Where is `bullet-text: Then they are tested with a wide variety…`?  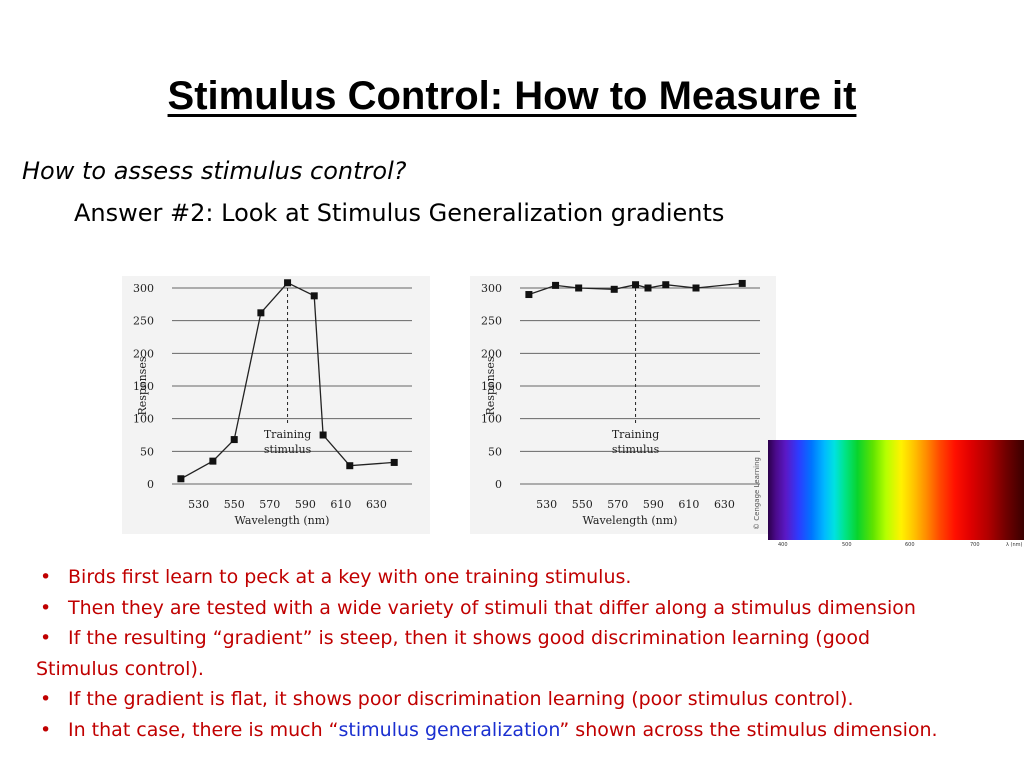 bullet-text: Then they are tested with a wide variety… is located at coordinates (492, 607).